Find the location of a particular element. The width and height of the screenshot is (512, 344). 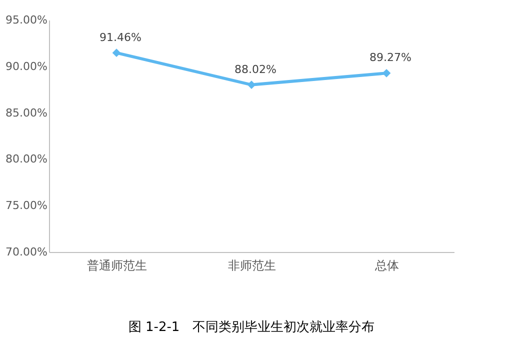

y-tick-label: 70.00% is located at coordinates (27, 252).